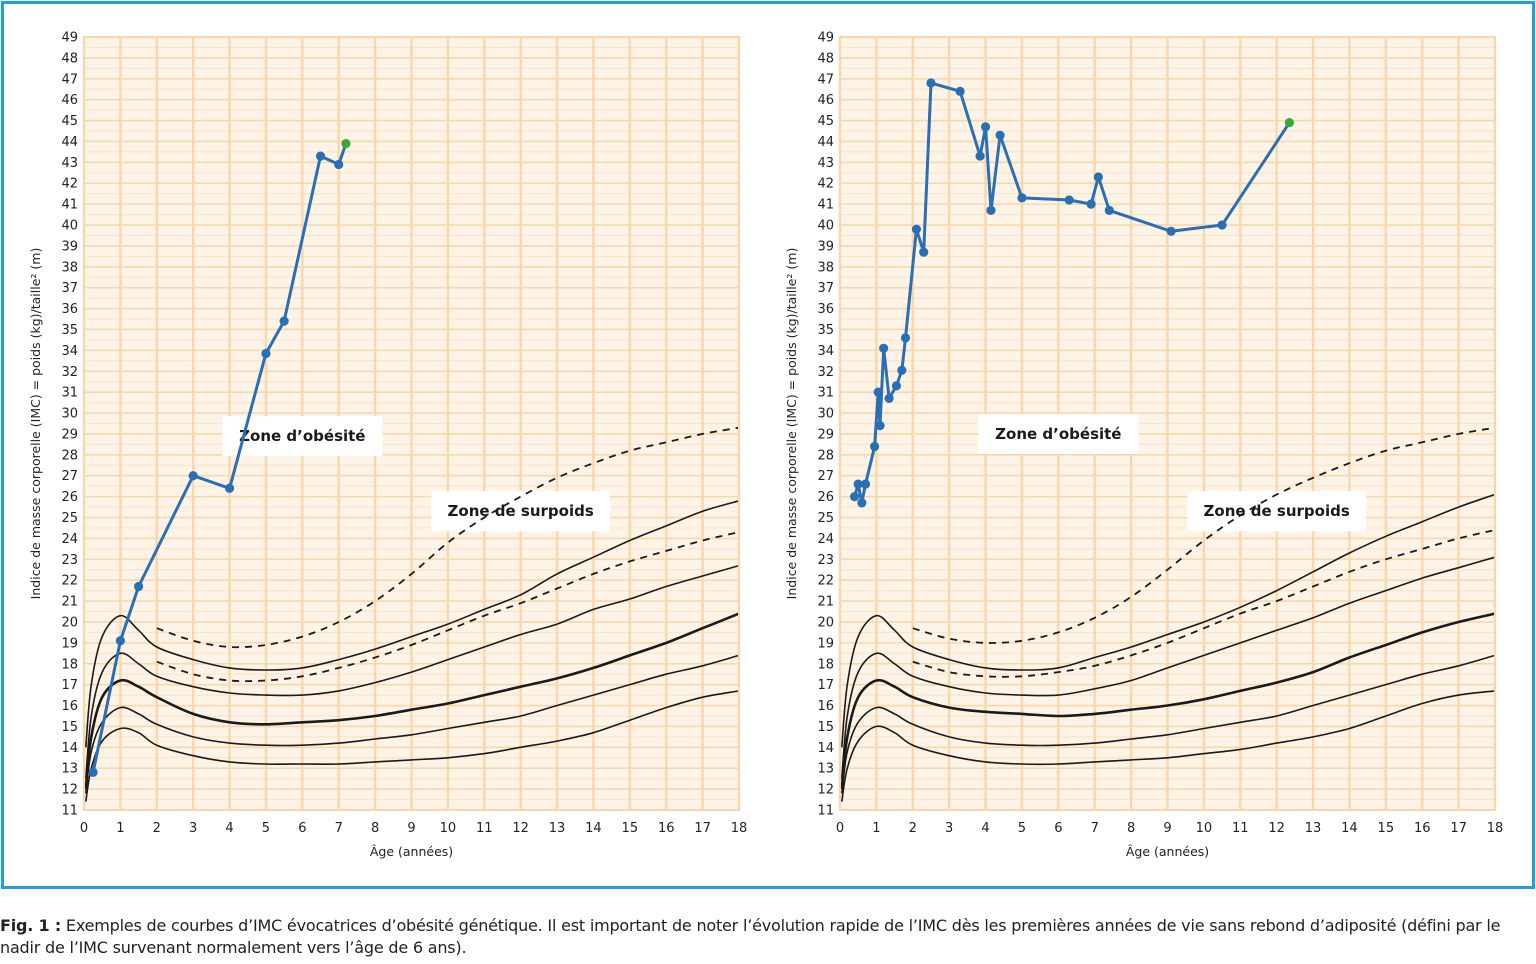  Describe the element at coordinates (825, 330) in the screenshot. I see `y-tick-label: 35` at that location.